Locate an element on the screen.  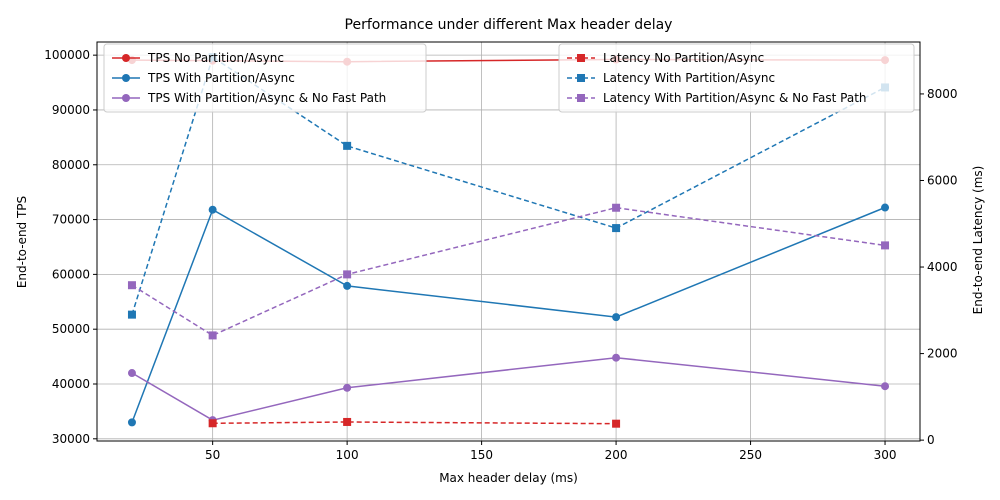
y-tick-label-left: 30000 is located at coordinates (71, 439).